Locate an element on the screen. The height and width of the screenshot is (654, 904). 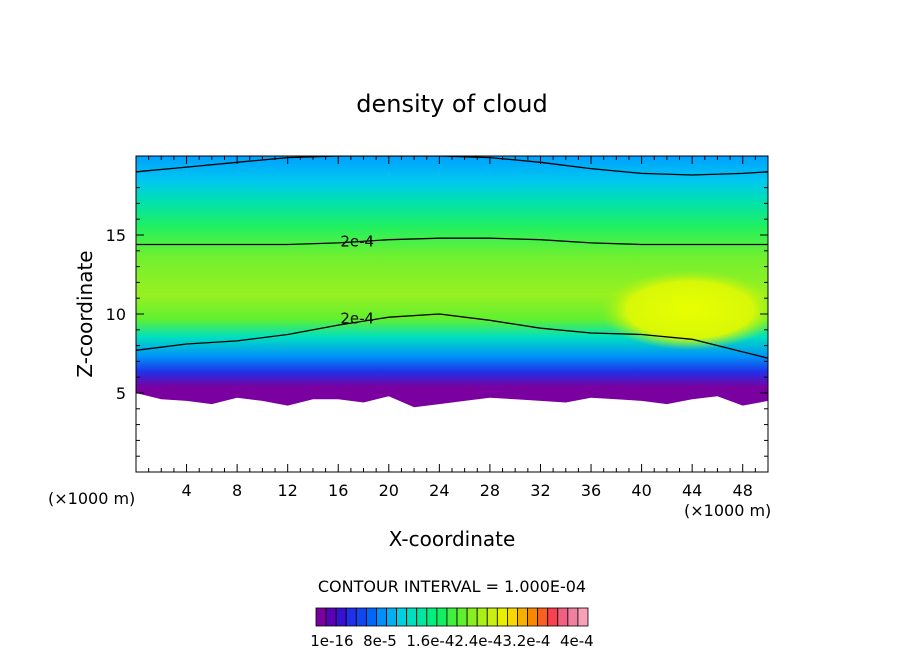
colorbar is located at coordinates (452, 617).